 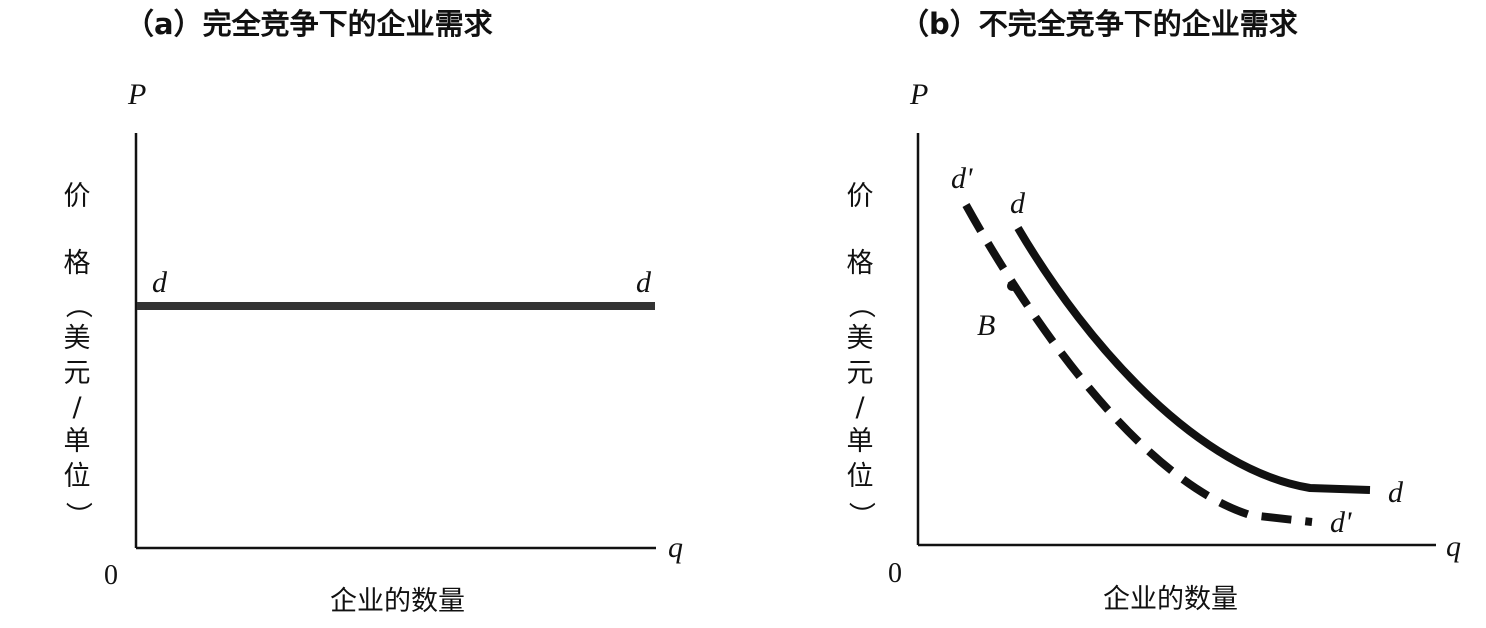 What do you see at coordinates (895, 573) in the screenshot?
I see `panel-b-origin: 0` at bounding box center [895, 573].